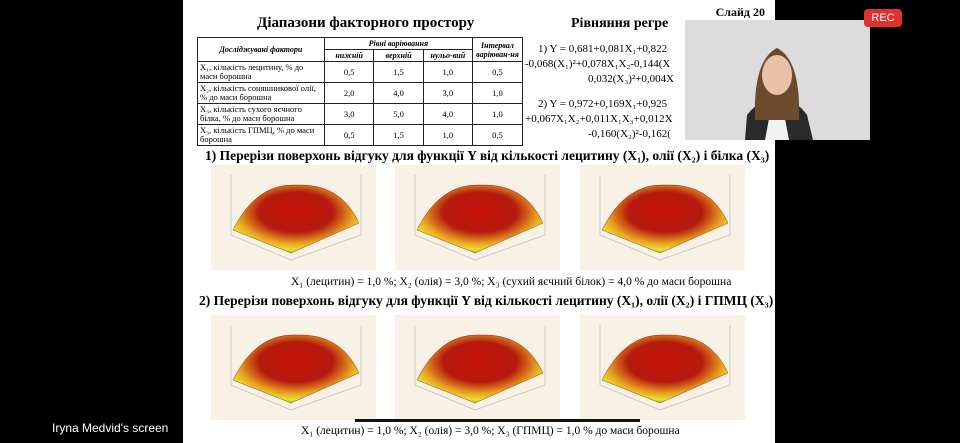  I want to click on webcam-figure, so click(777, 80).